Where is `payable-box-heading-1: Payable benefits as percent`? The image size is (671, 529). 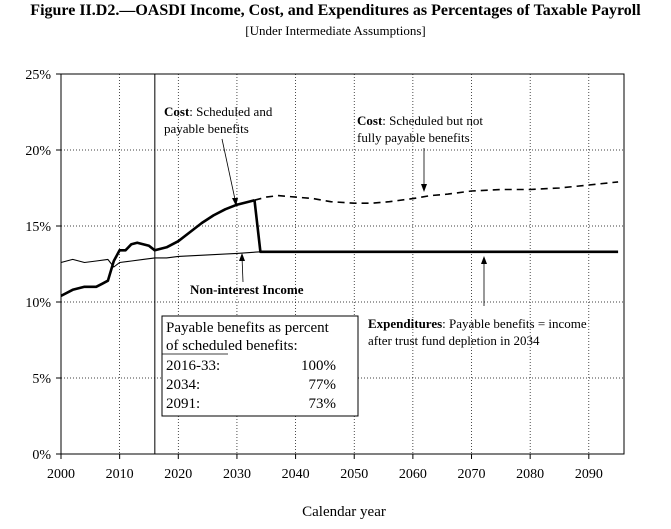 payable-box-heading-1: Payable benefits as percent is located at coordinates (248, 328).